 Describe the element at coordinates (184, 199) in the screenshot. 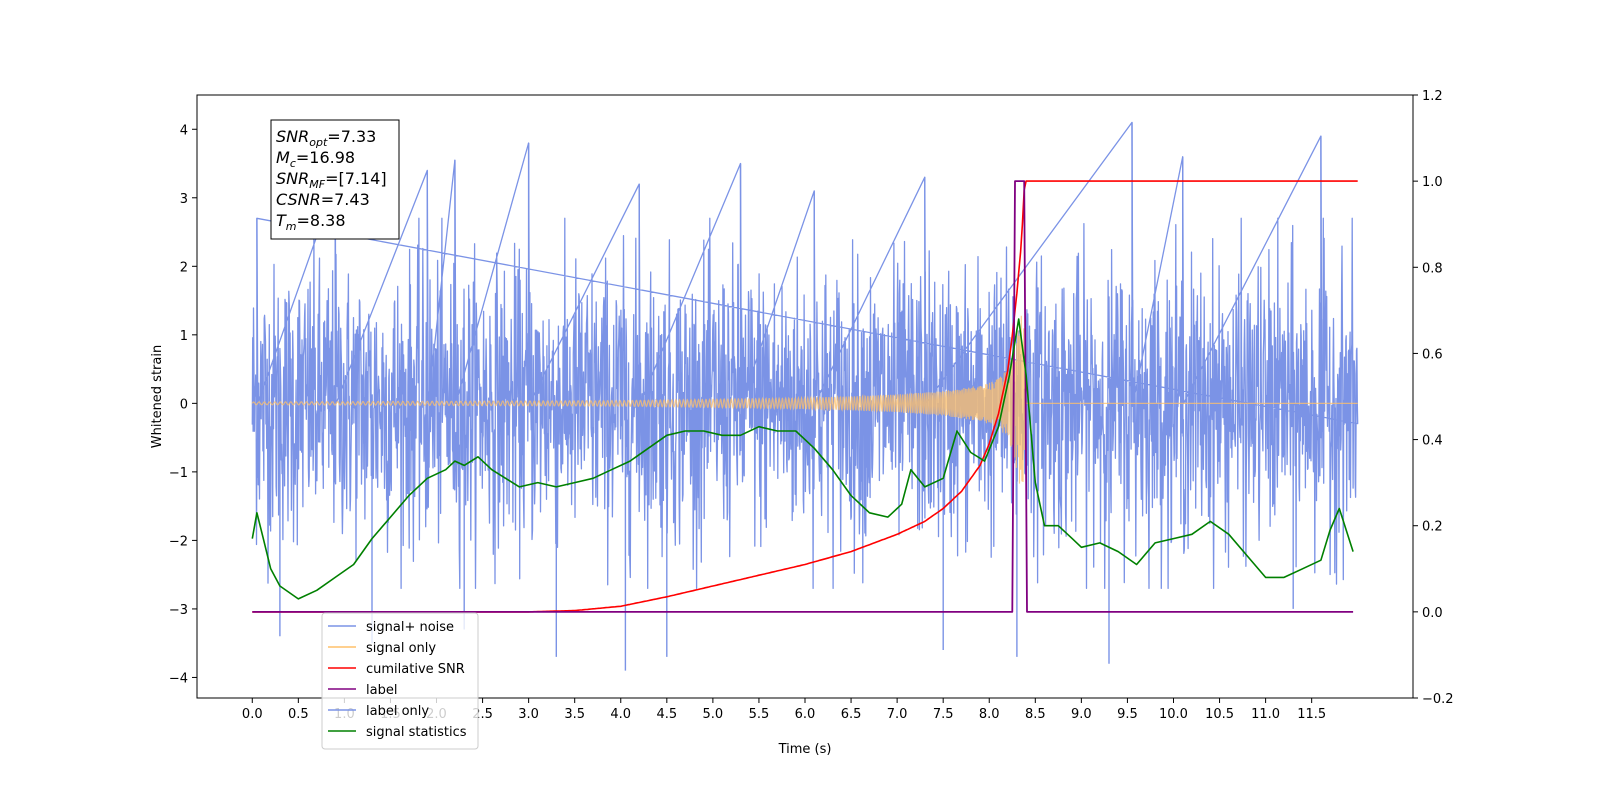

I see `y-left-tick-label: 3` at that location.